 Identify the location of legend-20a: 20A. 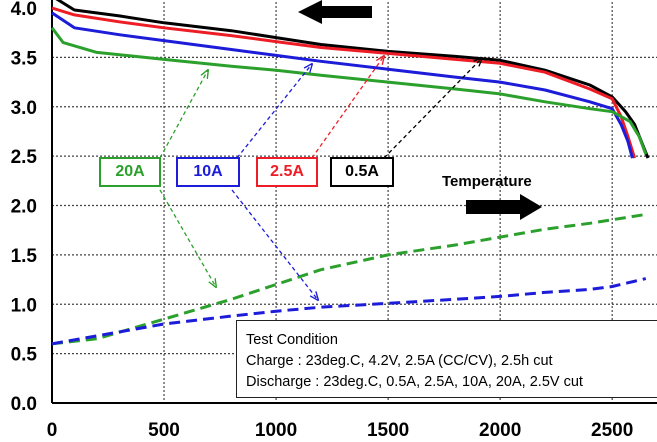
(130, 172).